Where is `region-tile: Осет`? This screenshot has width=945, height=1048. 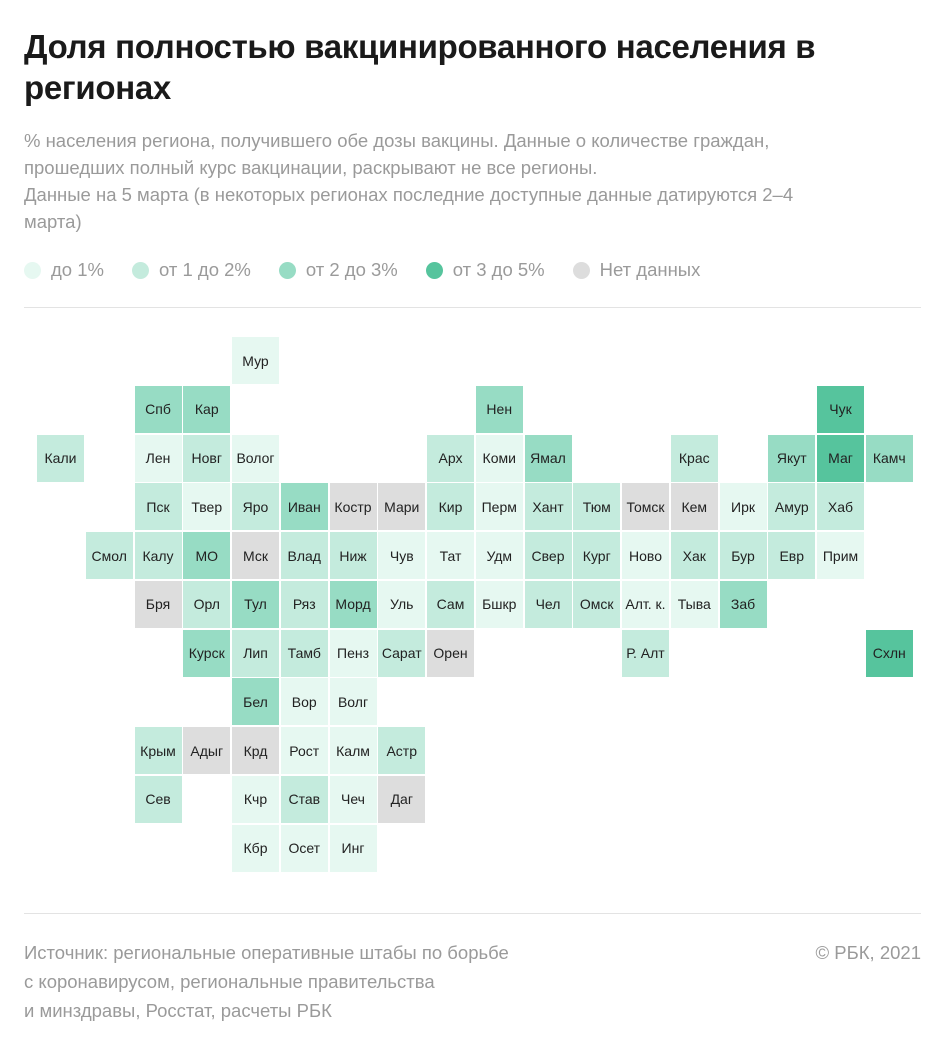
region-tile: Осет is located at coordinates (304, 848).